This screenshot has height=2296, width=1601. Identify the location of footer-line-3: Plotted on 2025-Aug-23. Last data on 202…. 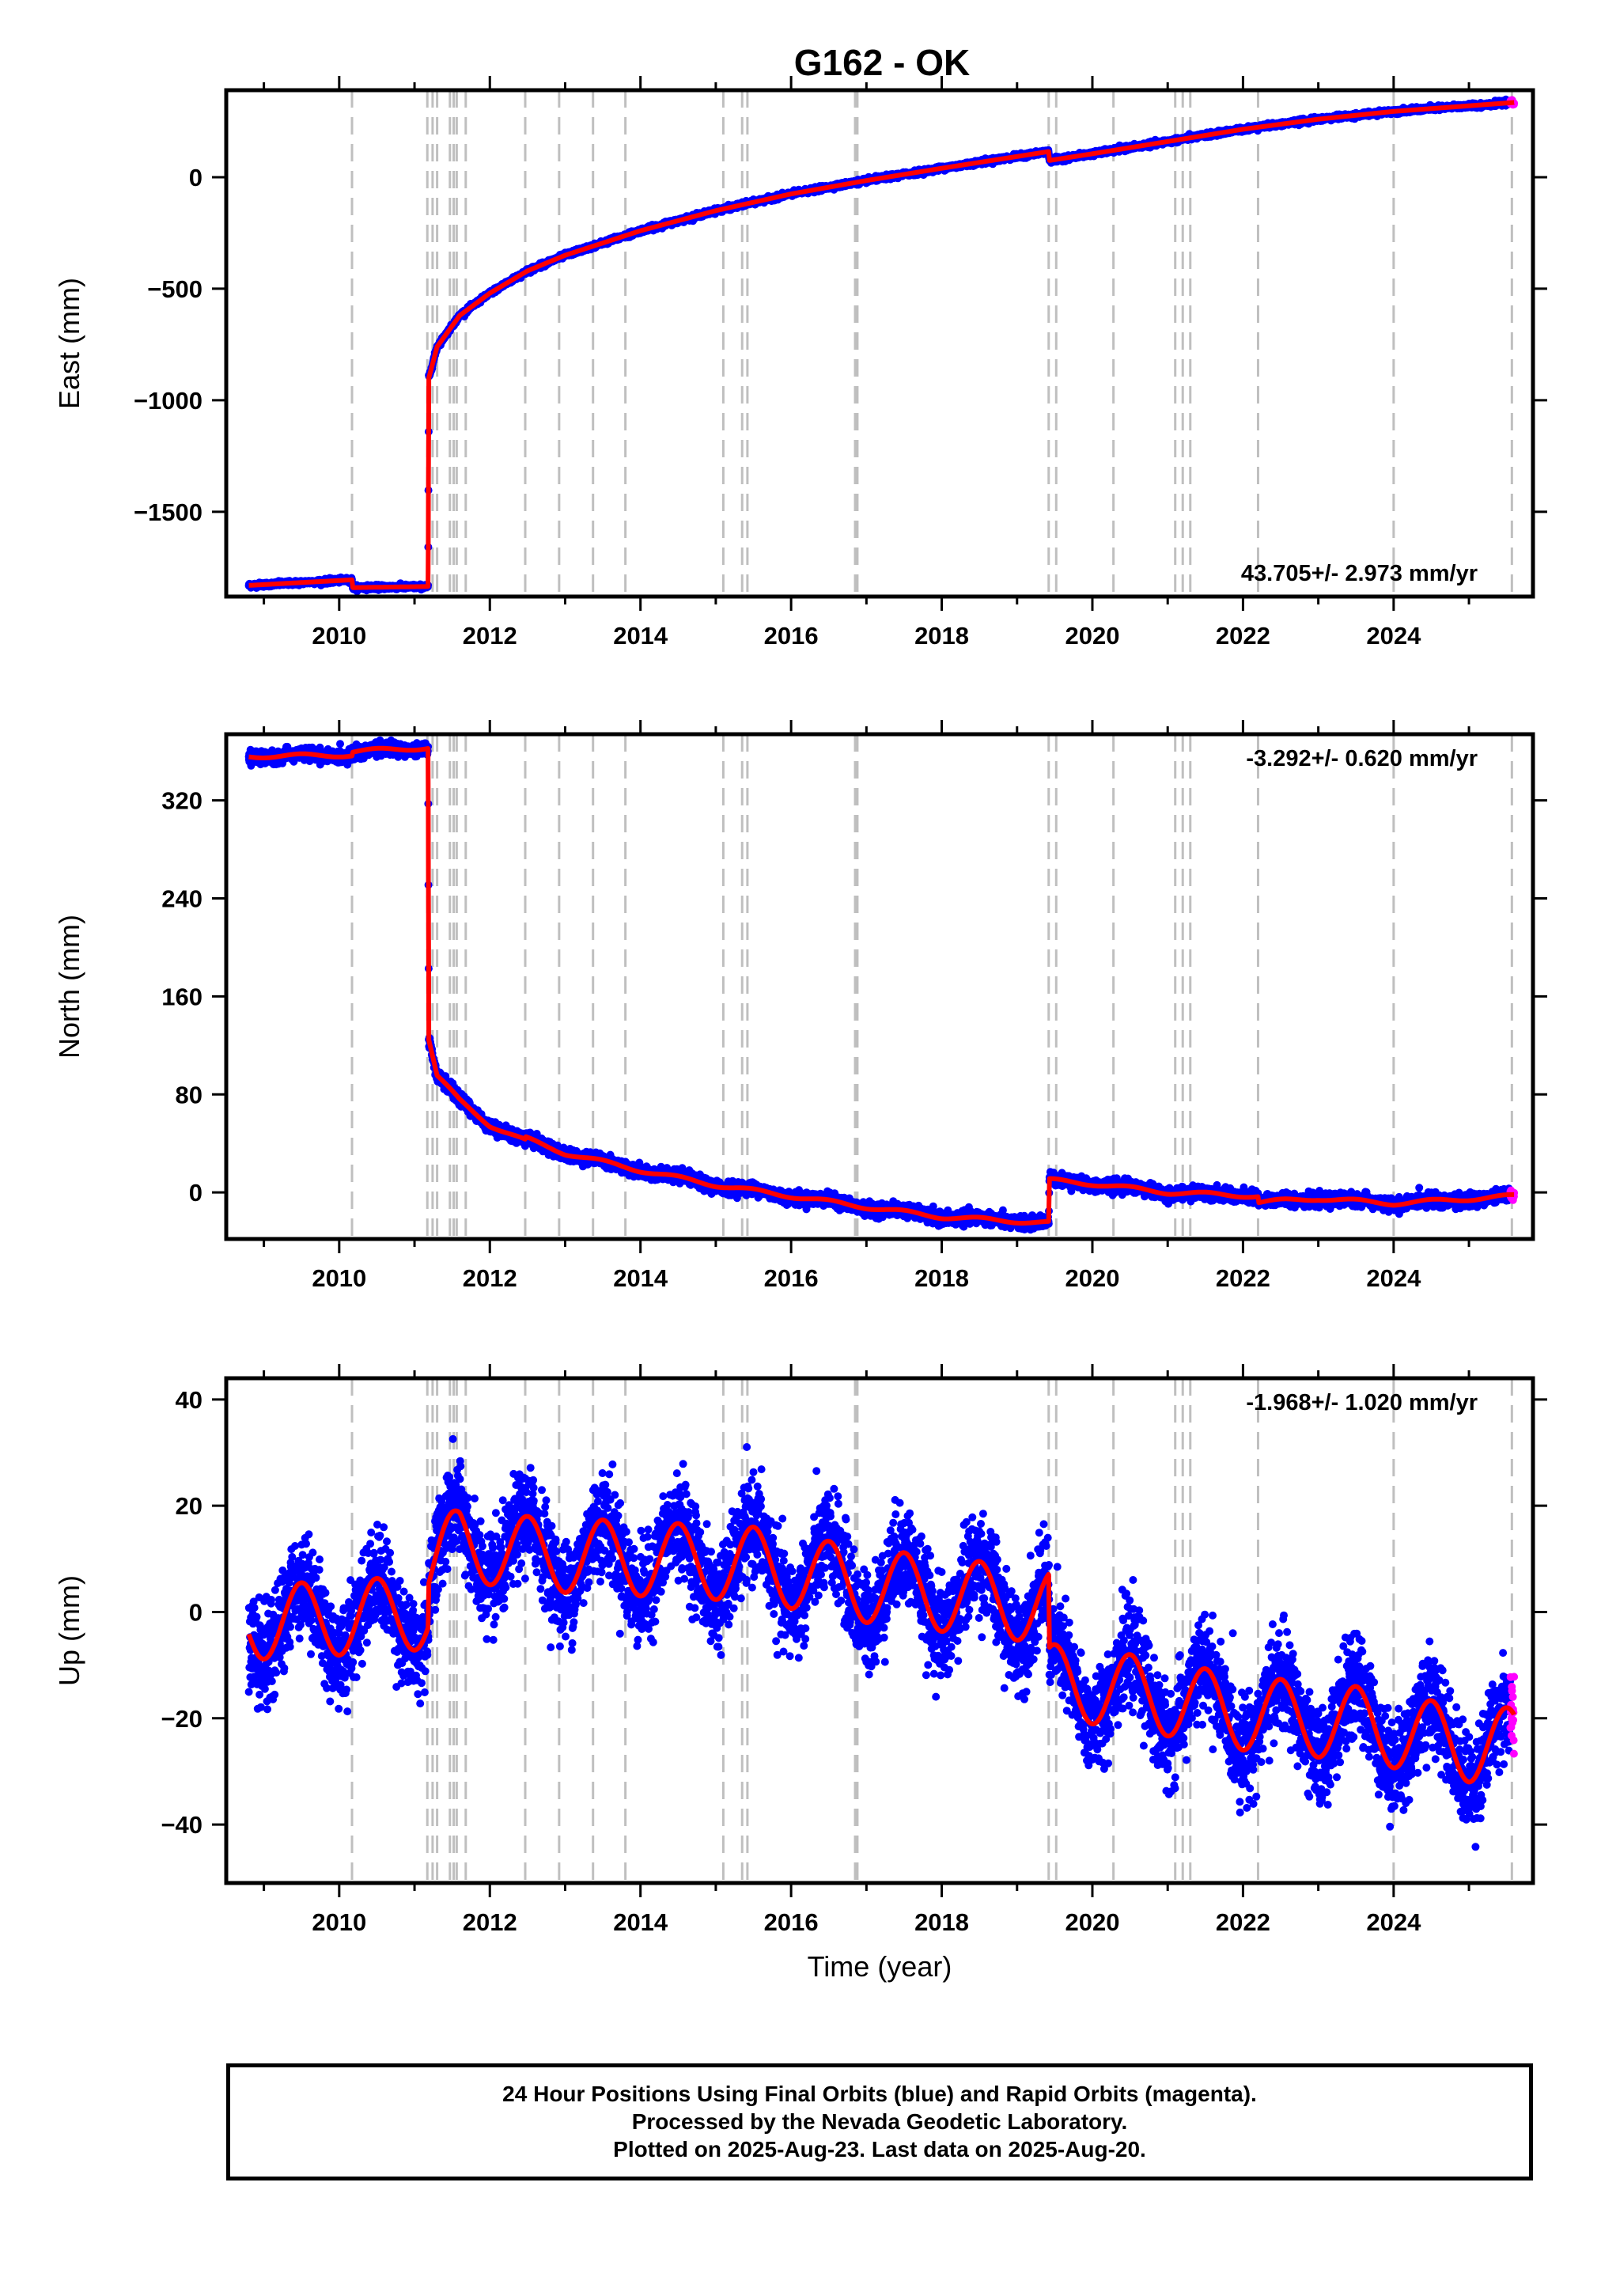
(879, 2149).